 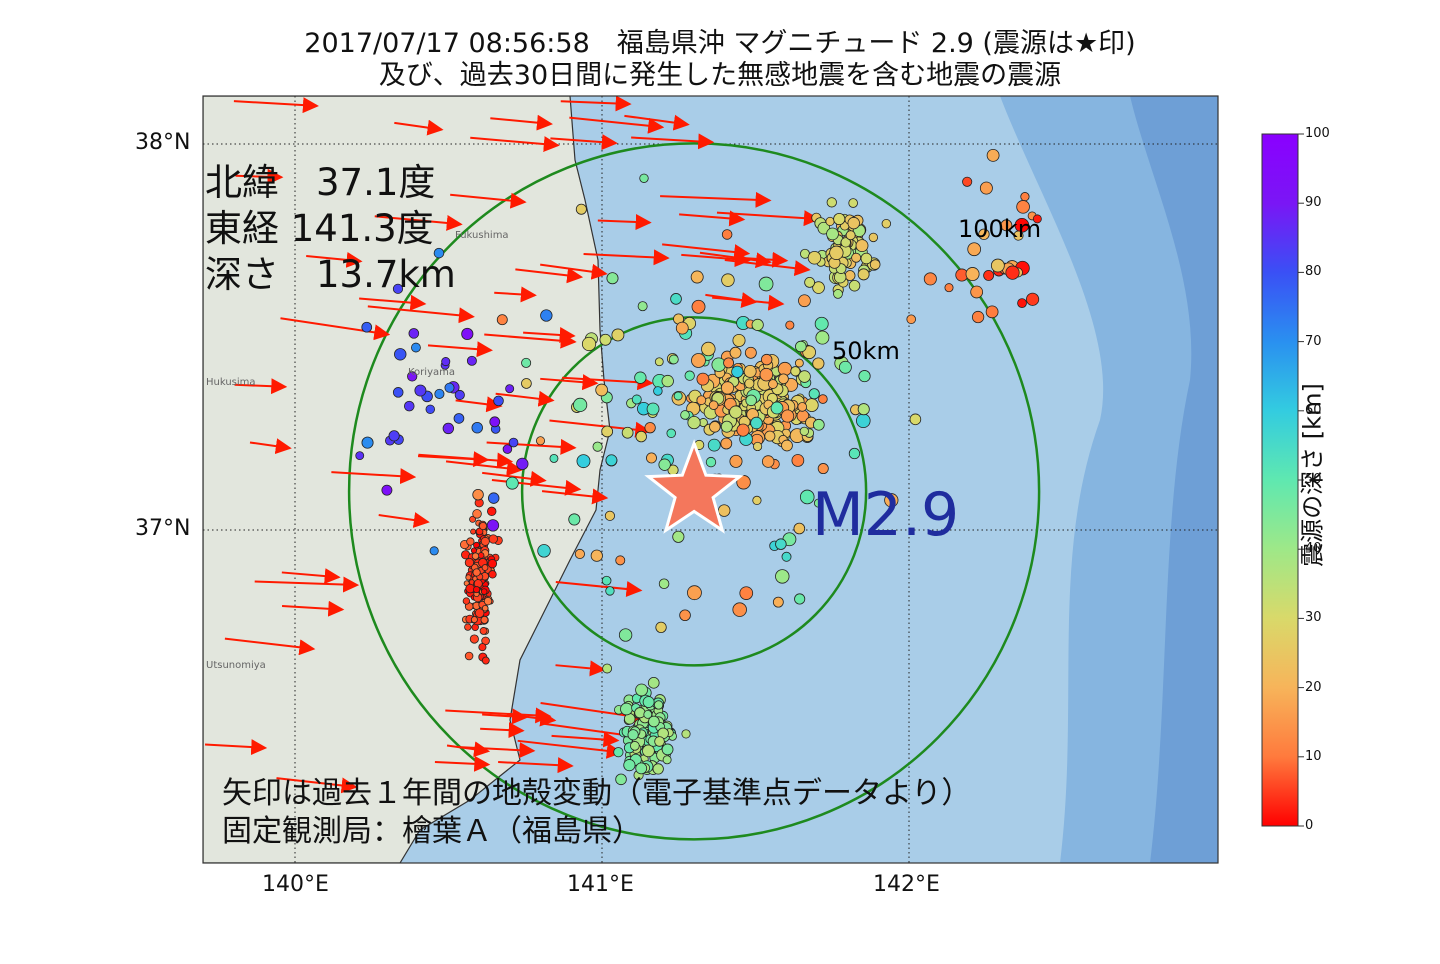 I want to click on colorbar-title: 震源の深さ [km], so click(x=1312, y=475).